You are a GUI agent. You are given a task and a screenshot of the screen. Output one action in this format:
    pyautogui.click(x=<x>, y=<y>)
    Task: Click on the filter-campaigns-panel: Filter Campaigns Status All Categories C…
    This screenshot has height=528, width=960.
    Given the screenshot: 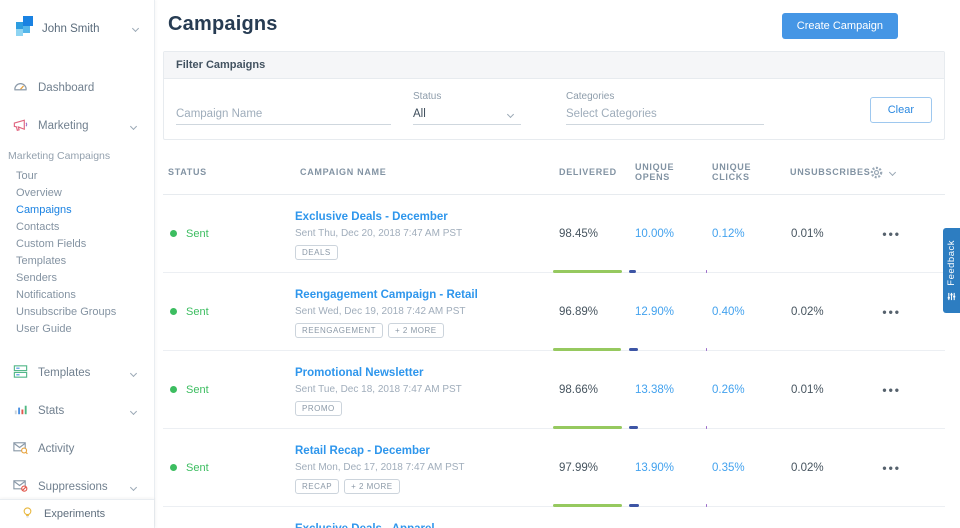 What is the action you would take?
    pyautogui.click(x=554, y=95)
    